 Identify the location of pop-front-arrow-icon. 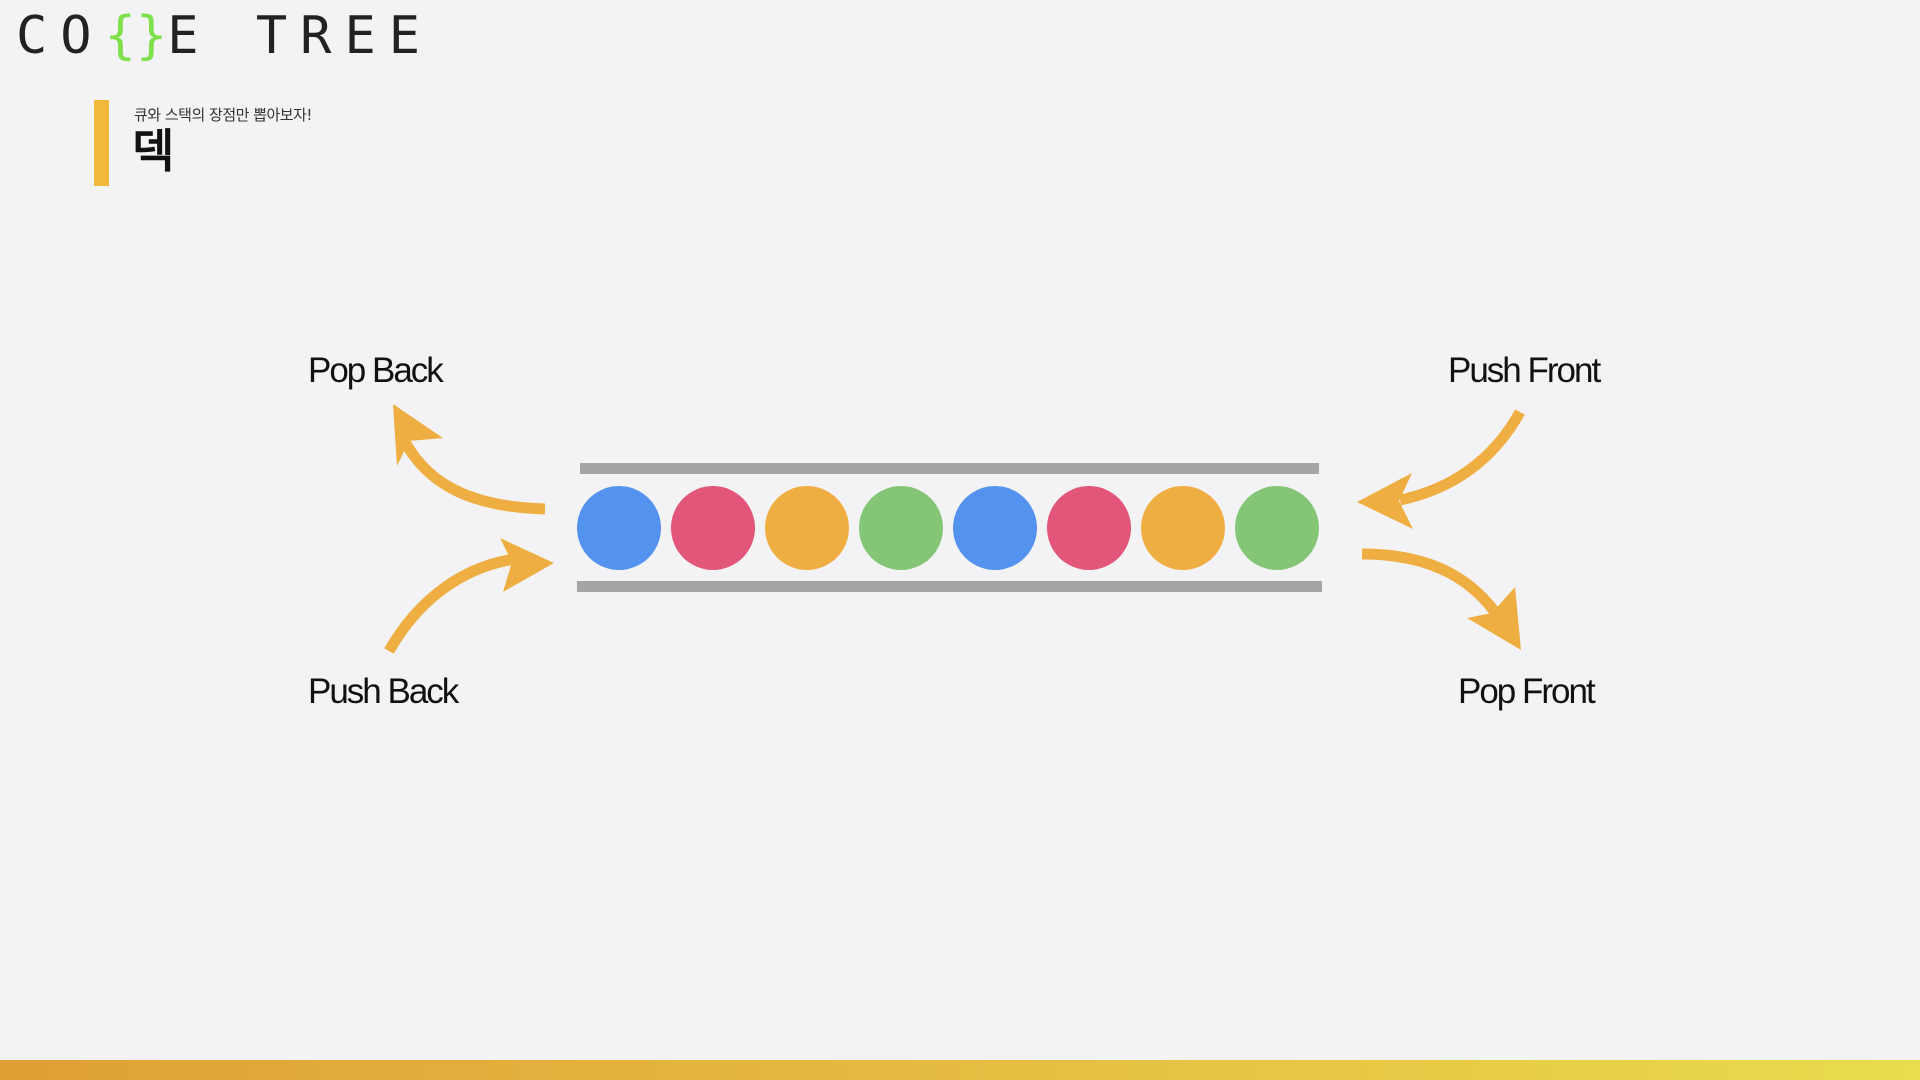
(1441, 599).